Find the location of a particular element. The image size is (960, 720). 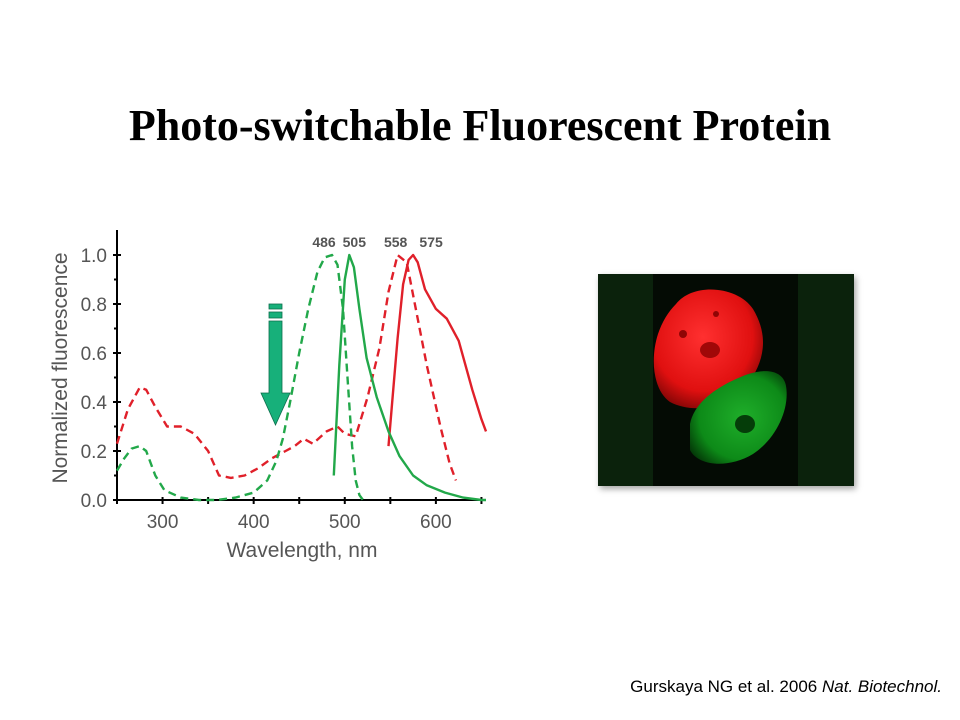

citation: Gurskaya NG et al. 2006 Nat. Biotechnol. is located at coordinates (786, 687).